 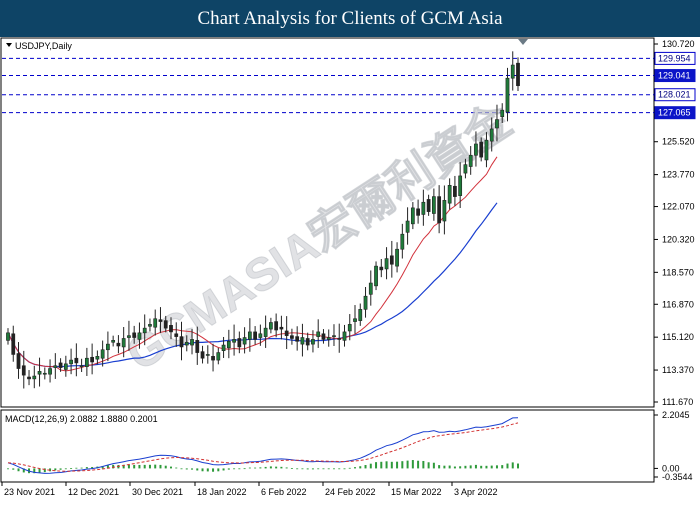 What do you see at coordinates (671, 468) in the screenshot?
I see `macd-tick-label: 0.00` at bounding box center [671, 468].